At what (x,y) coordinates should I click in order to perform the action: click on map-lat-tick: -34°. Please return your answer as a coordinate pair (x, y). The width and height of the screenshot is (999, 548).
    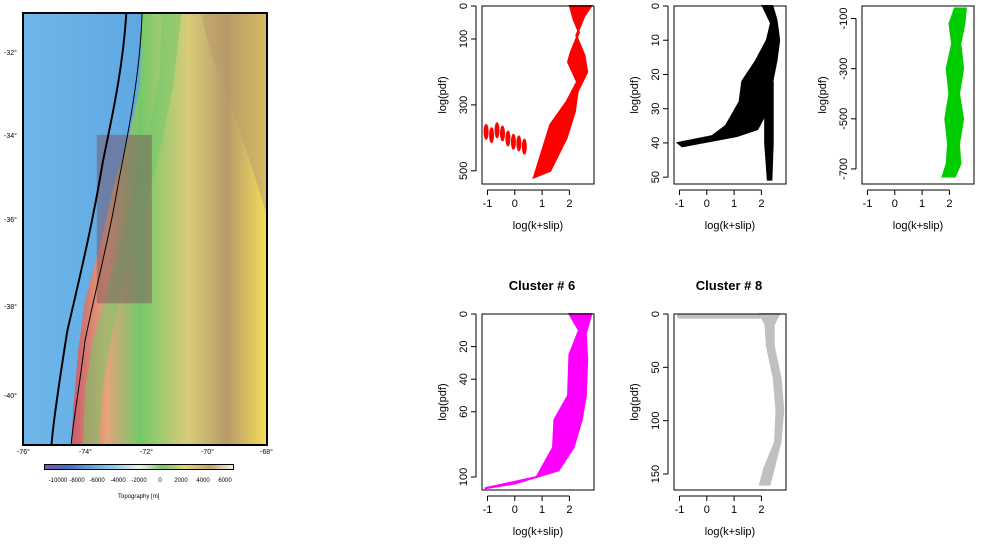
    Looking at the image, I should click on (10, 136).